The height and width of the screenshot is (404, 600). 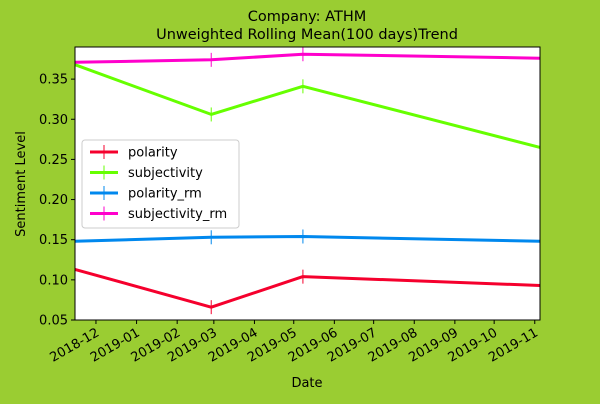 What do you see at coordinates (153, 153) in the screenshot?
I see `legend-label-polarity: polarity` at bounding box center [153, 153].